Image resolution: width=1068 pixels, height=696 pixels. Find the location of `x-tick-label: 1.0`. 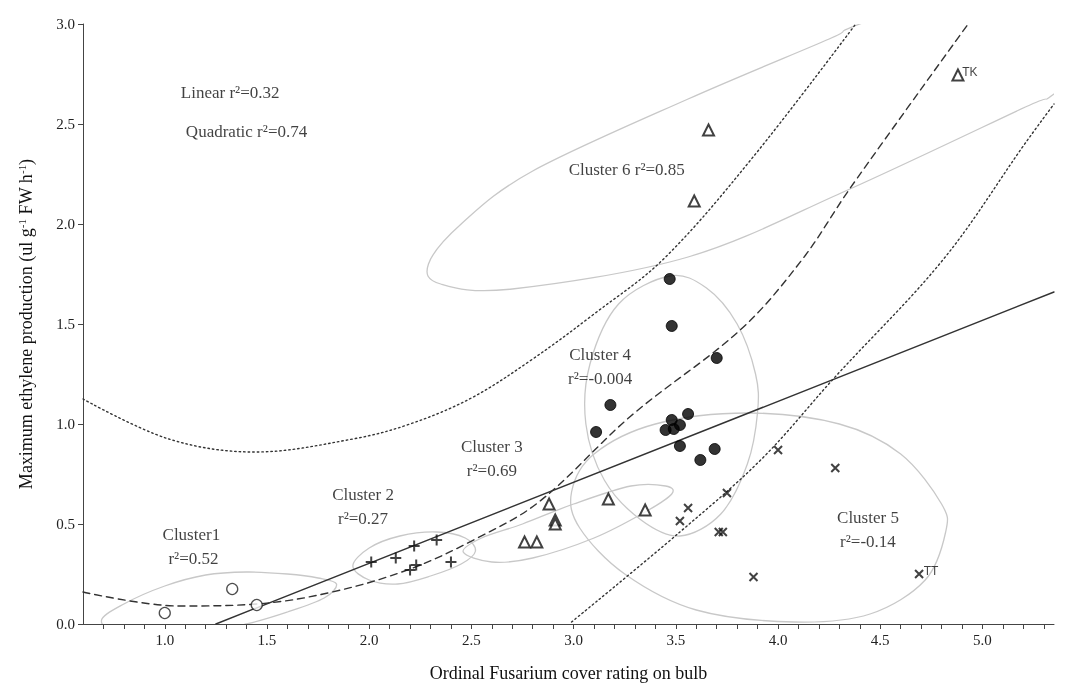

x-tick-label: 1.0 is located at coordinates (165, 639).